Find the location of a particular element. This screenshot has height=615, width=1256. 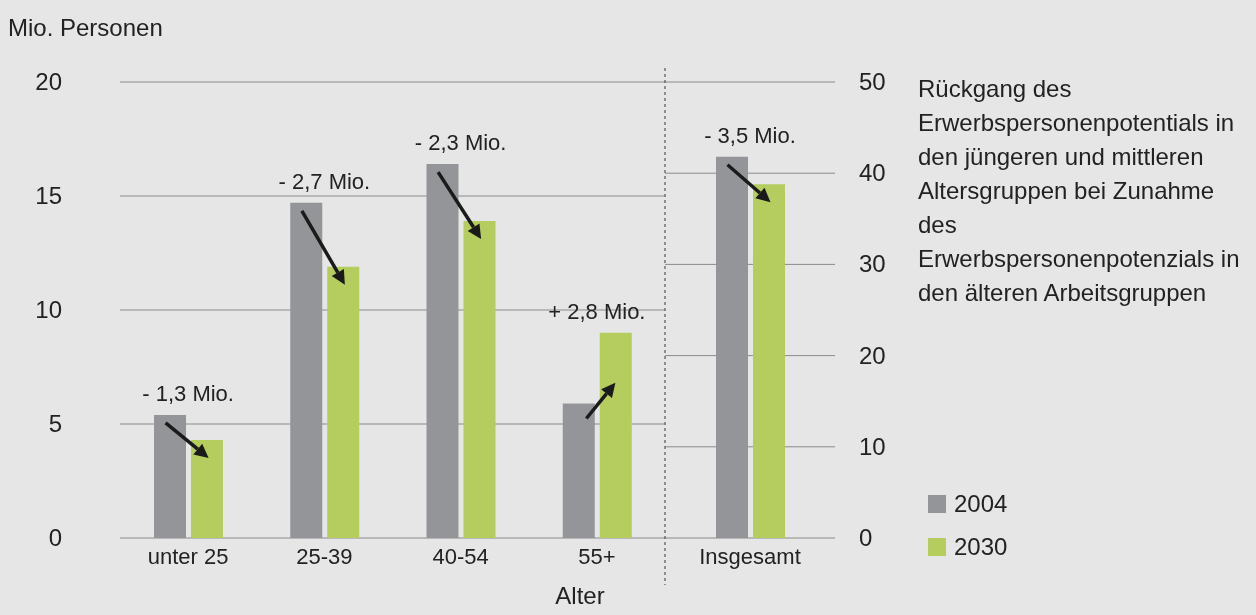

y-axis-title: Mio. Personen is located at coordinates (85, 28).